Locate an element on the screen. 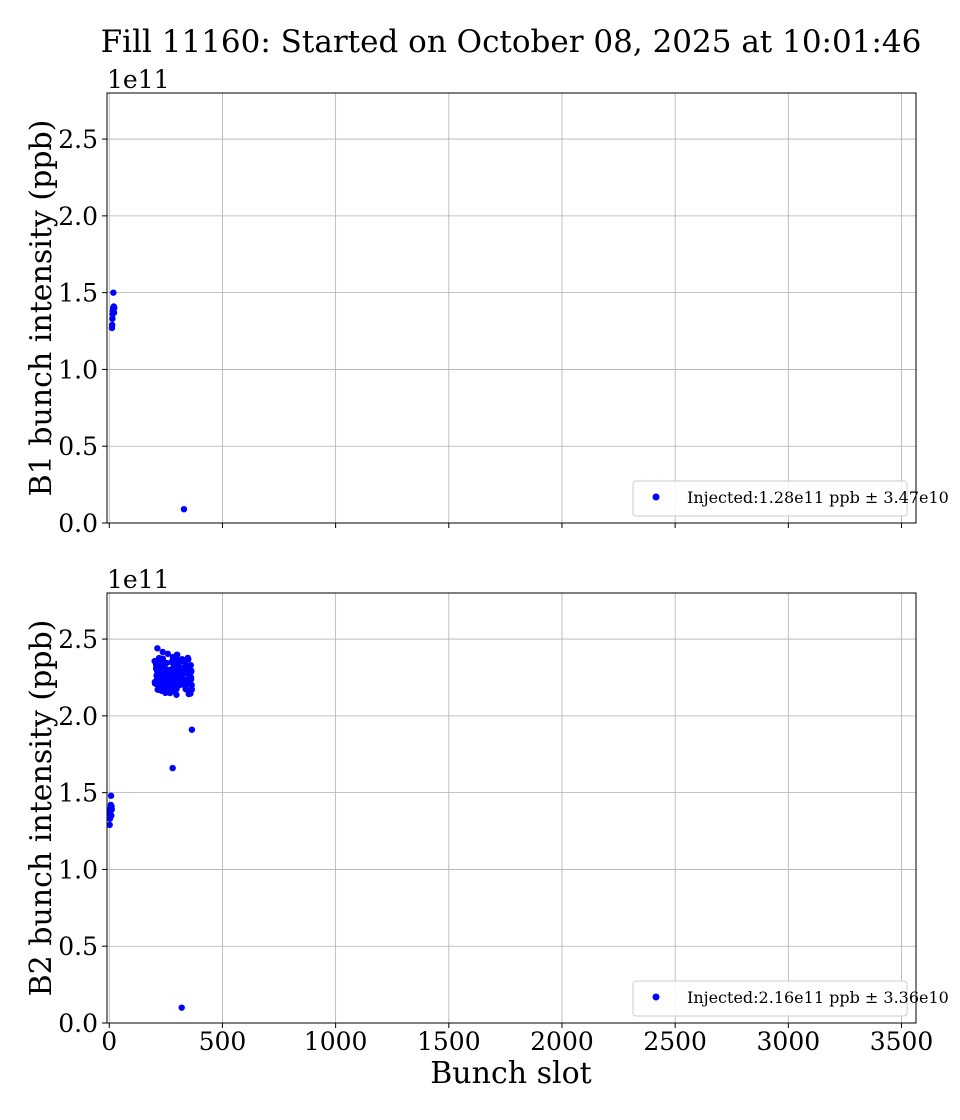  b2-x-tick-label: 2000 is located at coordinates (562, 1041).